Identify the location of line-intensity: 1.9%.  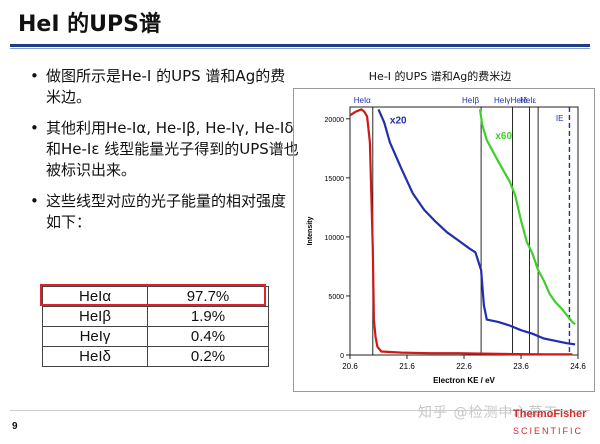
(208, 316).